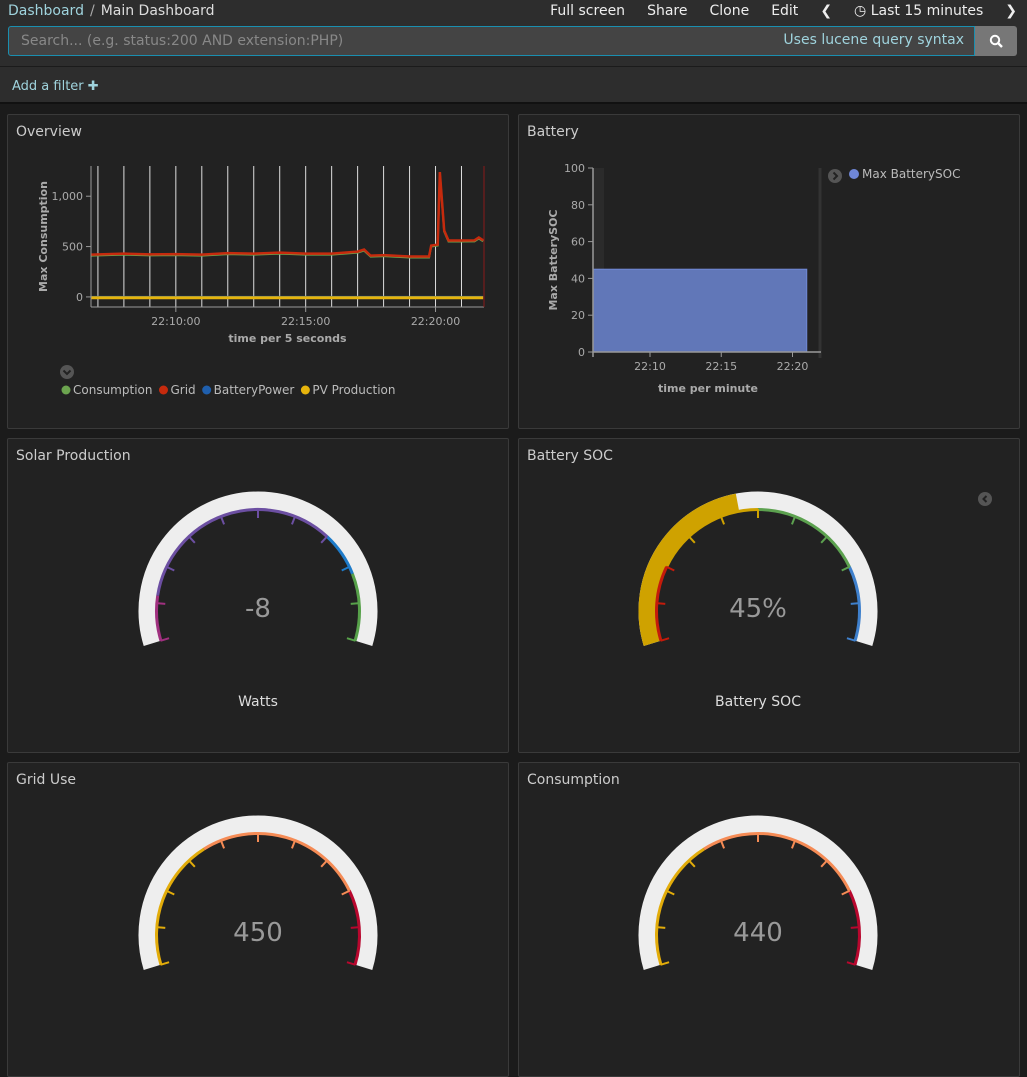 This screenshot has width=1027, height=1077. What do you see at coordinates (435, 321) in the screenshot?
I see `x-tick-label: 22:20:00` at bounding box center [435, 321].